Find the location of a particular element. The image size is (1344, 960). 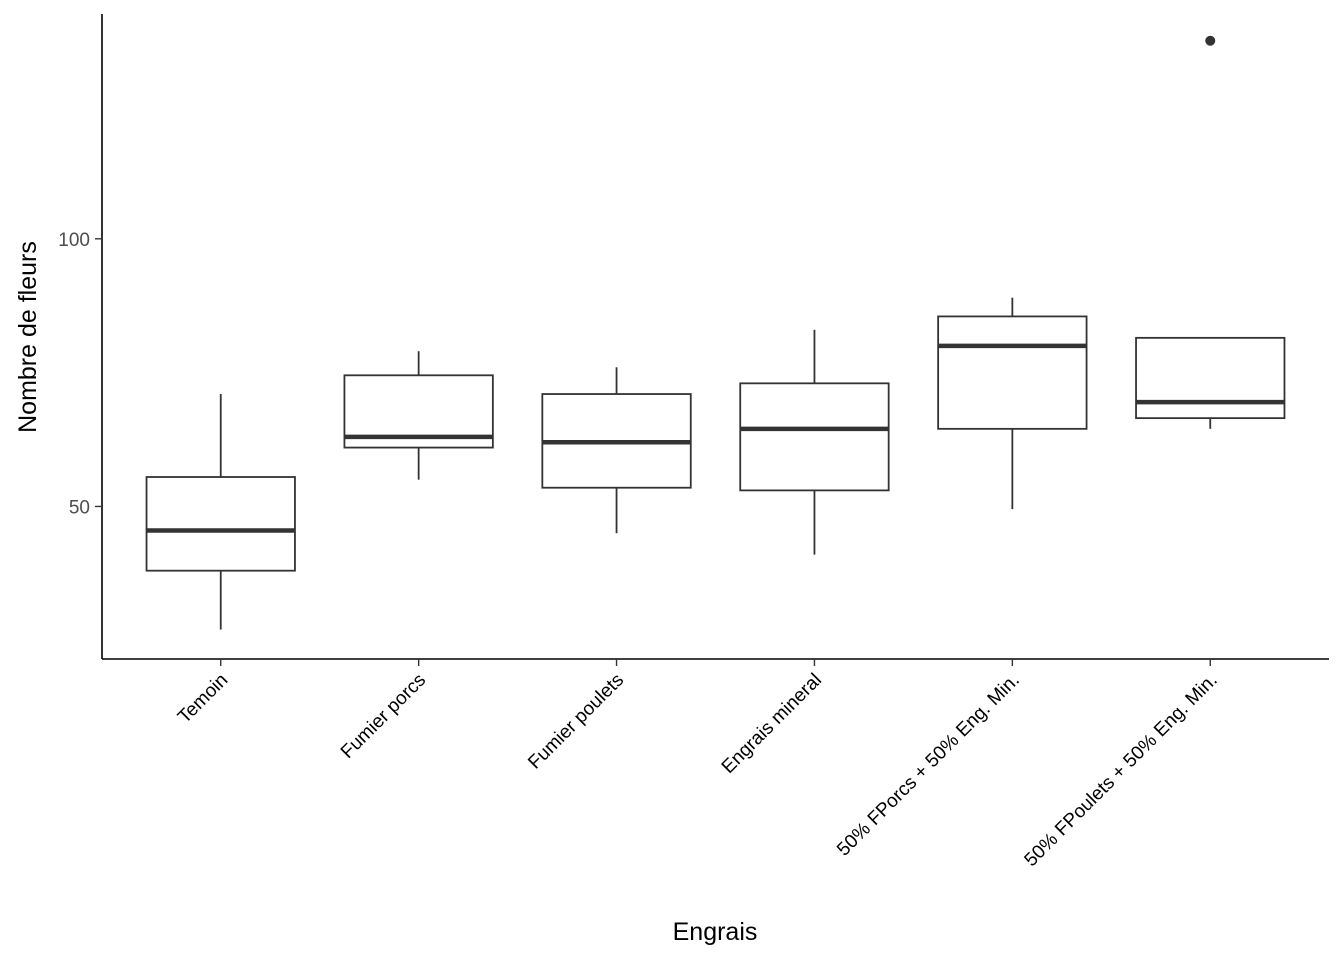

y-ticks-layer: 50 100 is located at coordinates (80, 374).